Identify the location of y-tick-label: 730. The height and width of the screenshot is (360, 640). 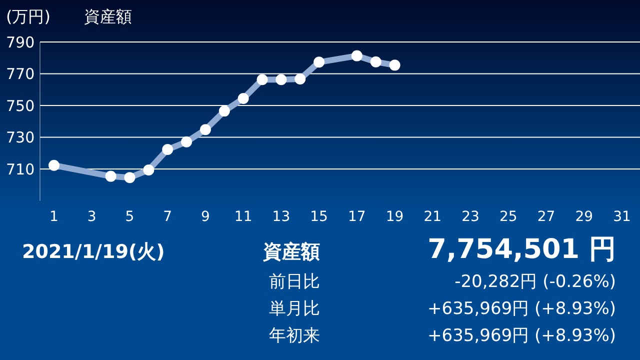
(20, 137).